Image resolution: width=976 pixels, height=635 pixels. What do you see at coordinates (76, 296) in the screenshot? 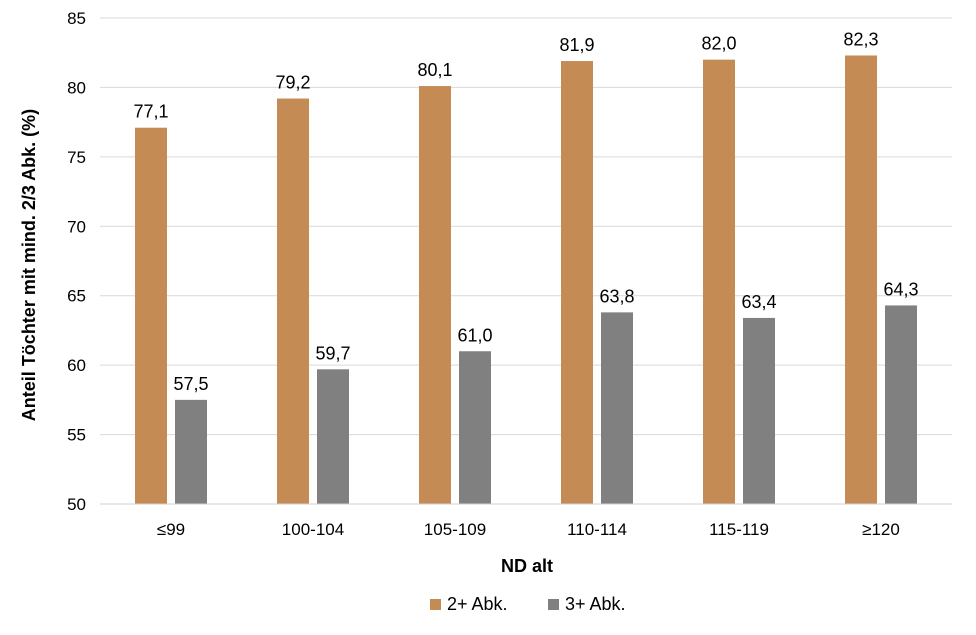
I see `y-tick-label: 65` at bounding box center [76, 296].